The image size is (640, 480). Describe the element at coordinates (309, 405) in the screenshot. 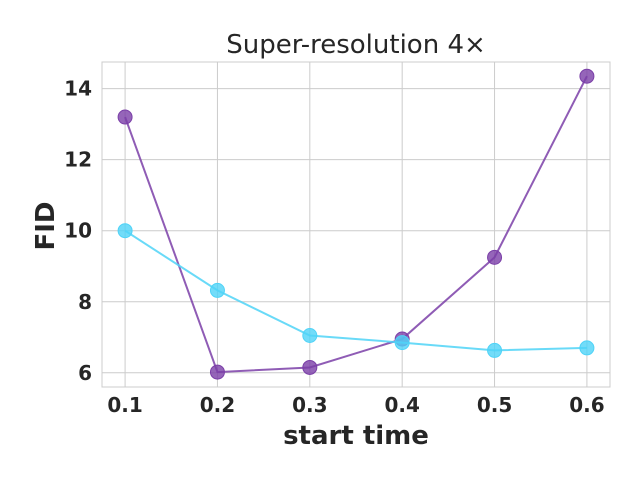

I see `x-tick-label: 0.3` at that location.